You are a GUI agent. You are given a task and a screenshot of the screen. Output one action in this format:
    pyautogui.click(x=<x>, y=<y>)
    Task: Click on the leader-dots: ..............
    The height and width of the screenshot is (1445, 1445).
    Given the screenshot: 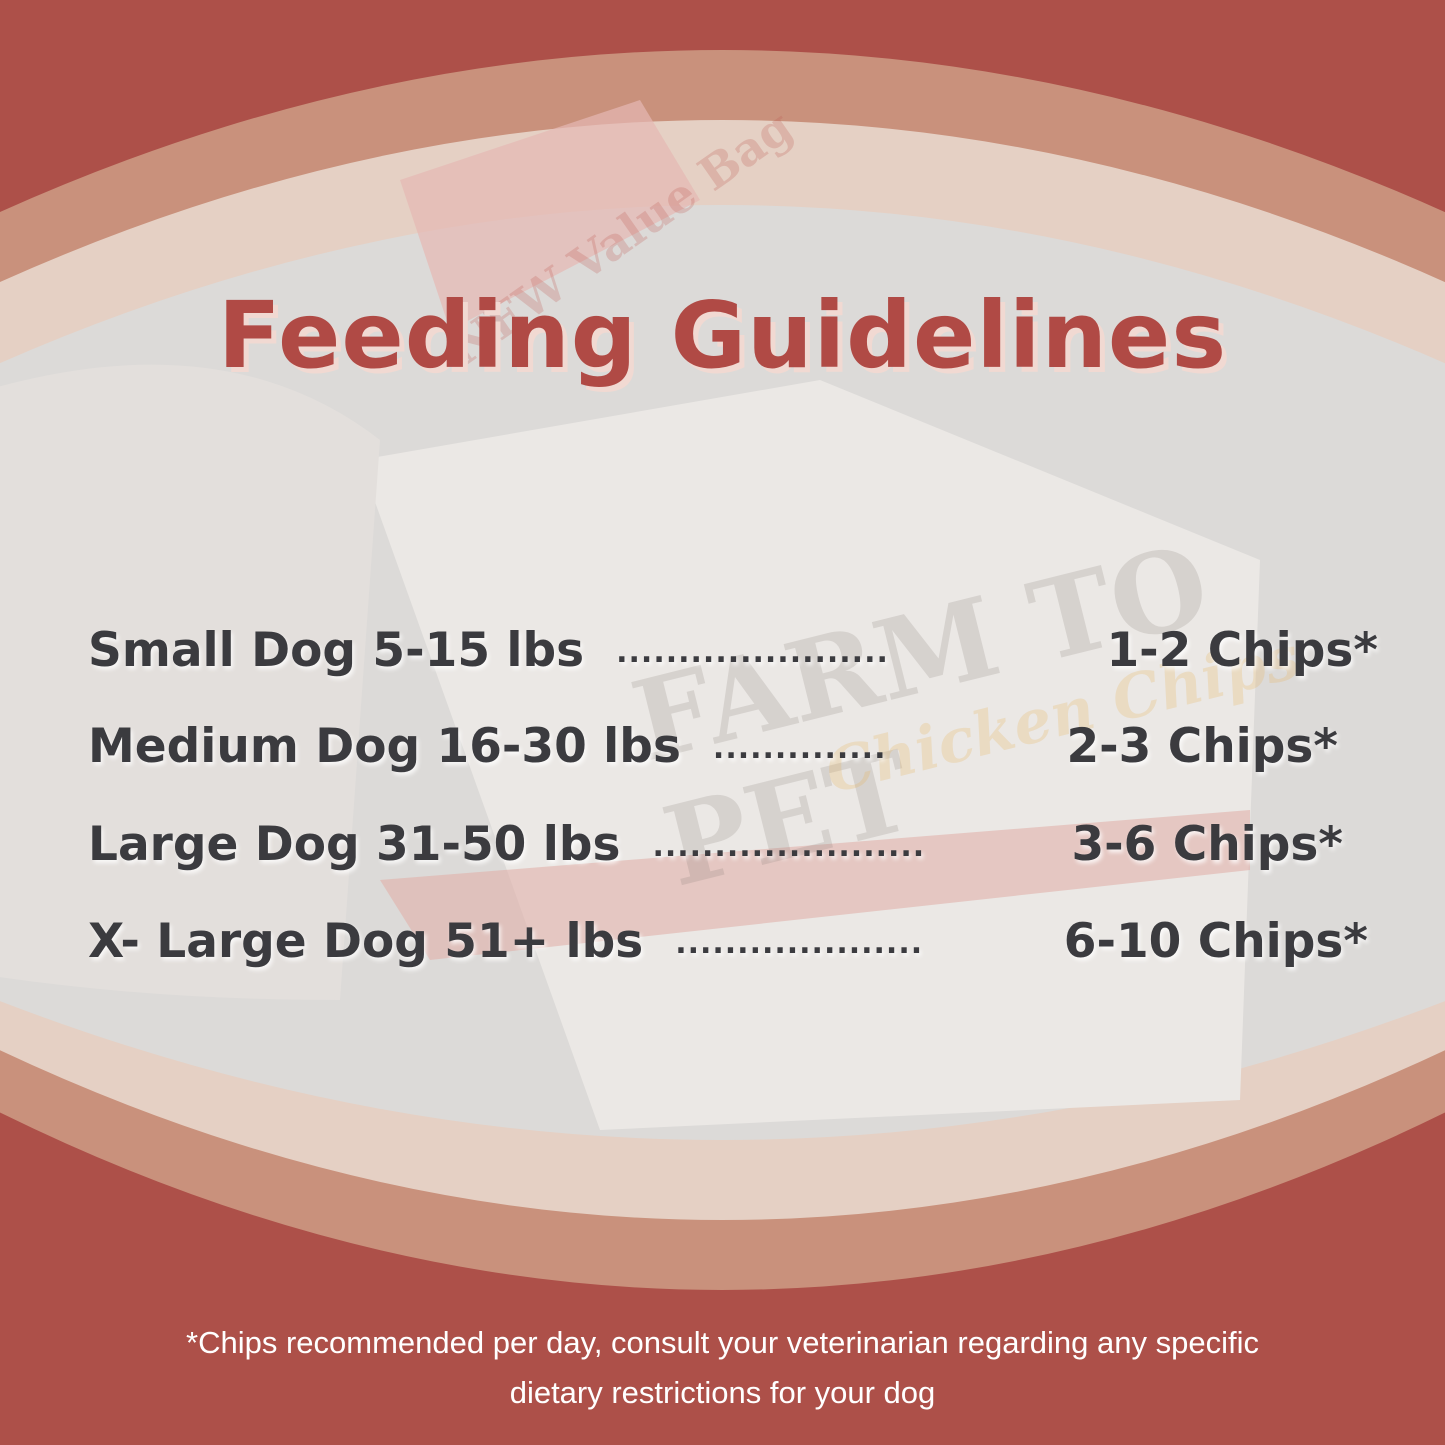 What is the action you would take?
    pyautogui.click(x=799, y=748)
    